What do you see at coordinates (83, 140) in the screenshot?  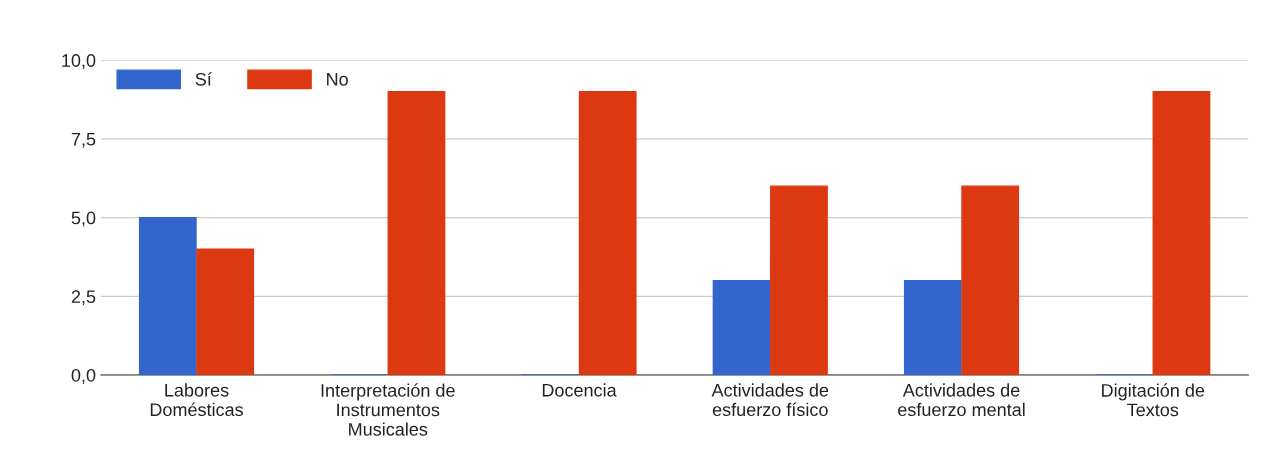 I see `y-tick-label: 7,5` at bounding box center [83, 140].